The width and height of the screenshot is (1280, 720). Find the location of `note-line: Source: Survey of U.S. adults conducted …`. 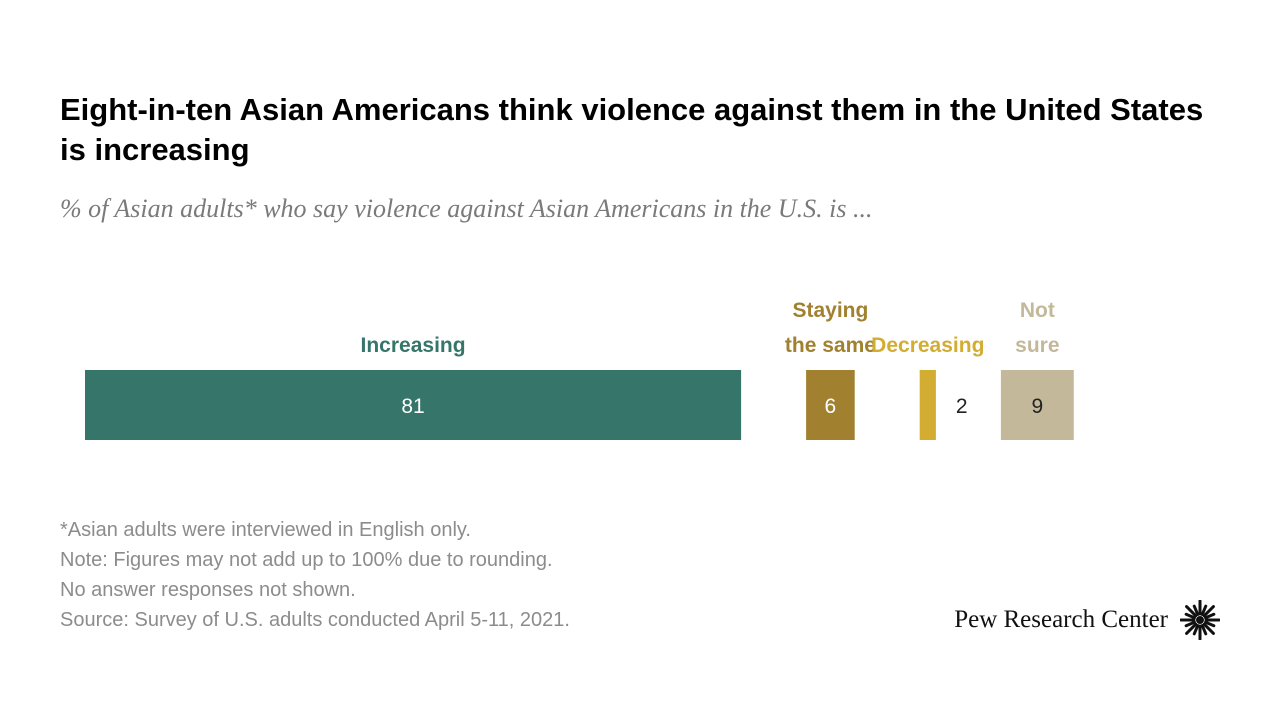

note-line: Source: Survey of U.S. adults conducted … is located at coordinates (315, 620).